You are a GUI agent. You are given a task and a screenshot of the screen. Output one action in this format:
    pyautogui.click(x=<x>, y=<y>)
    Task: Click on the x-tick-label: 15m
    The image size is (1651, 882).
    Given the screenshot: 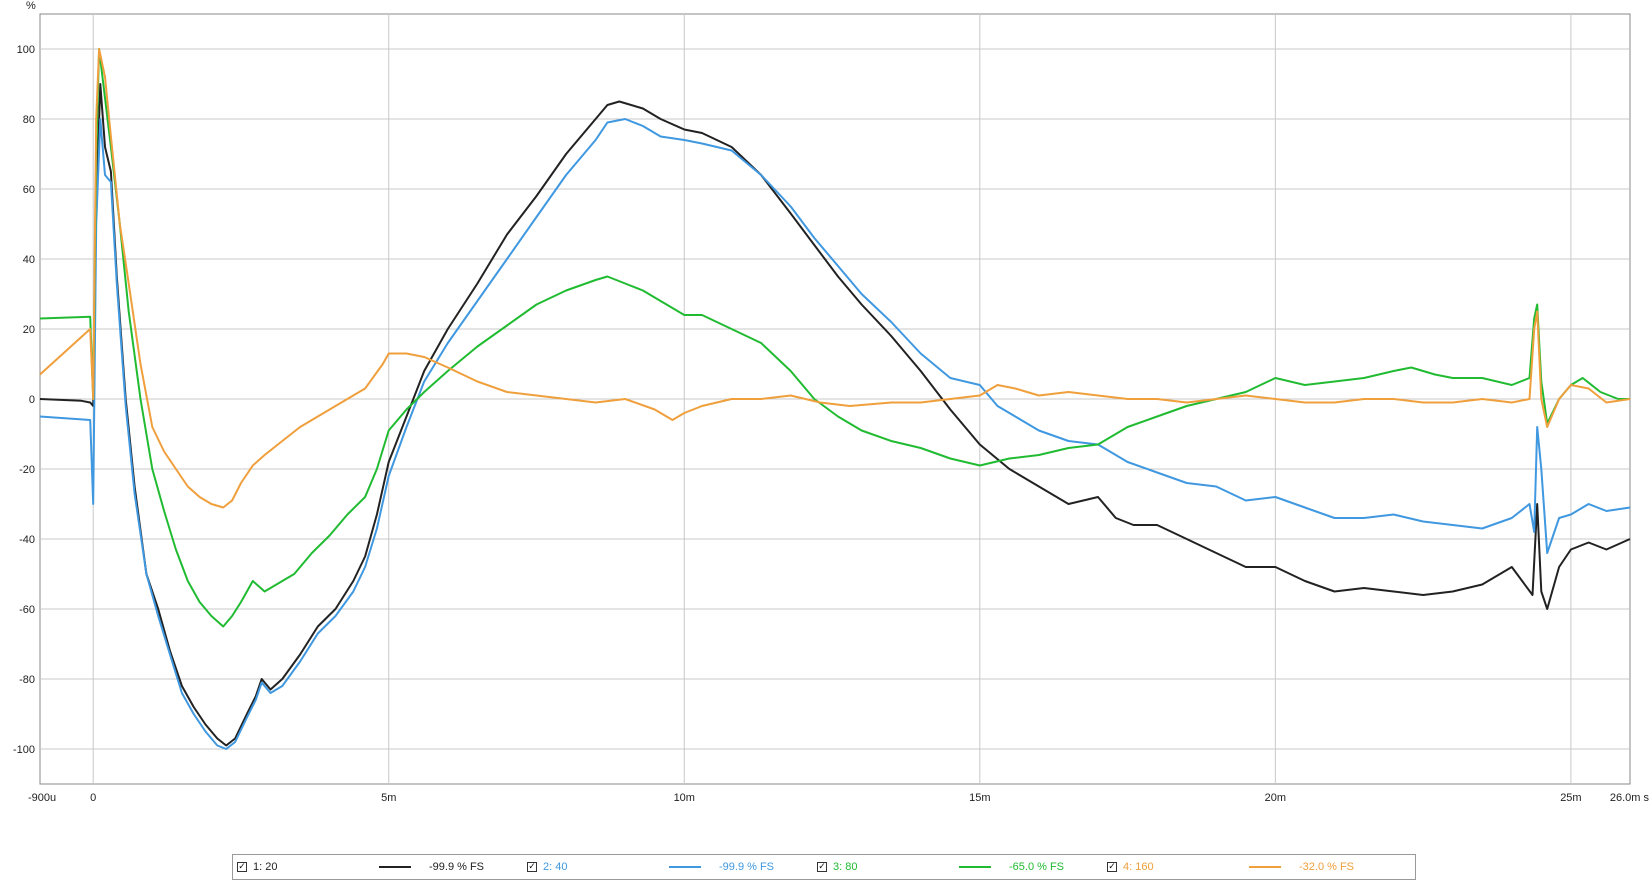 What is the action you would take?
    pyautogui.click(x=979, y=798)
    